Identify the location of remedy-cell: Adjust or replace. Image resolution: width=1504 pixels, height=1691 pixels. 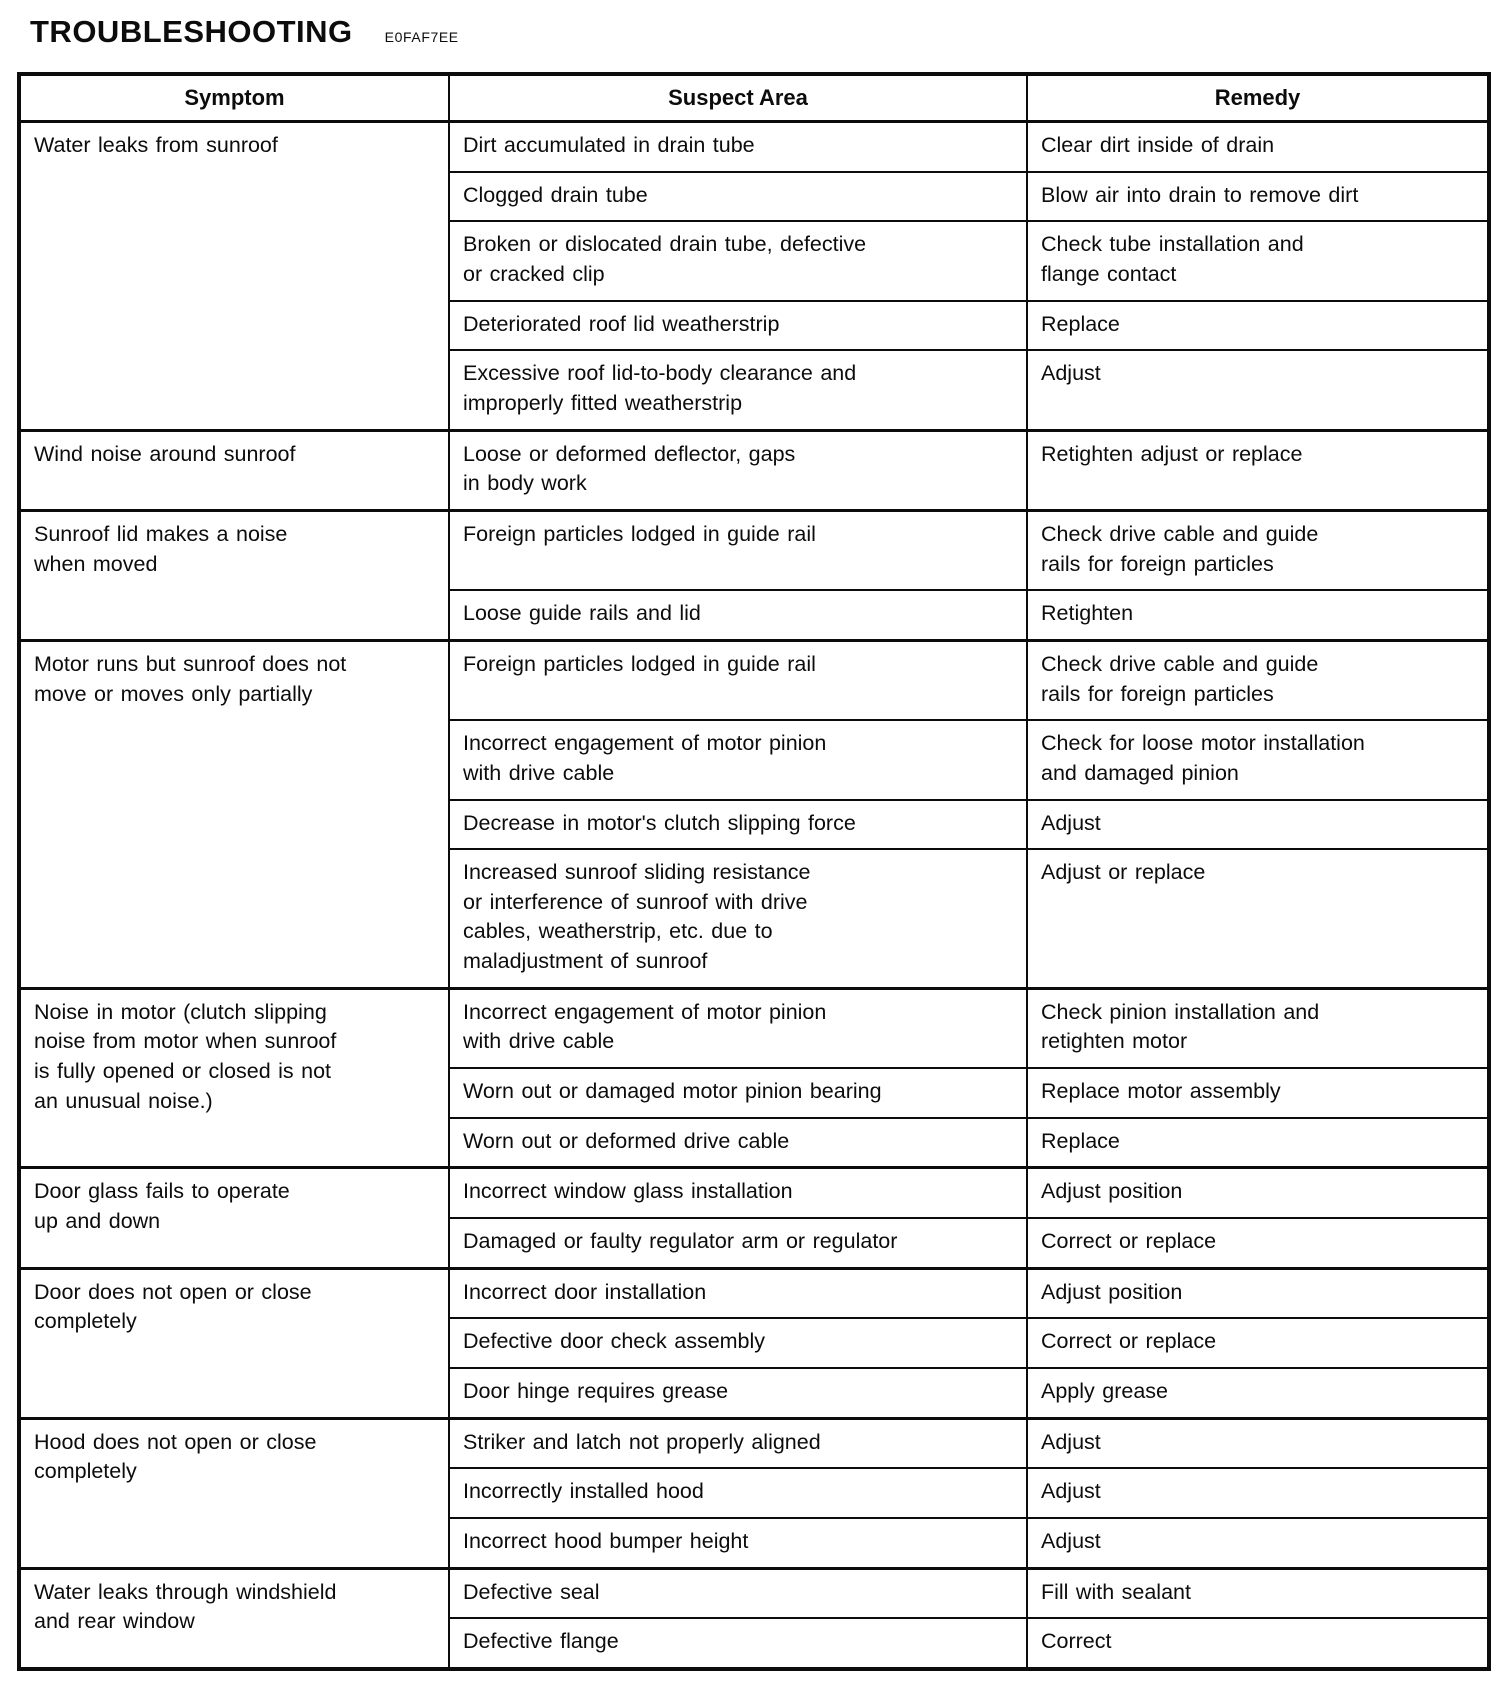
(1258, 919).